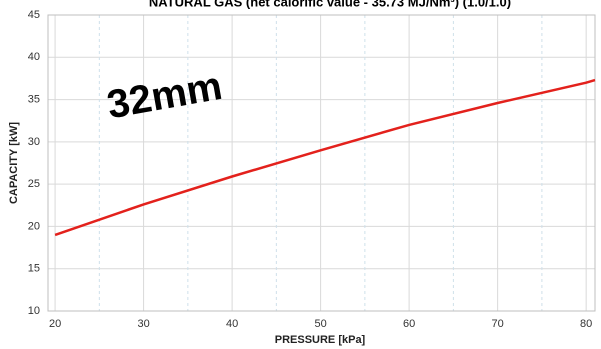 The height and width of the screenshot is (349, 601). Describe the element at coordinates (165, 95) in the screenshot. I see `annotation: 32mm` at that location.